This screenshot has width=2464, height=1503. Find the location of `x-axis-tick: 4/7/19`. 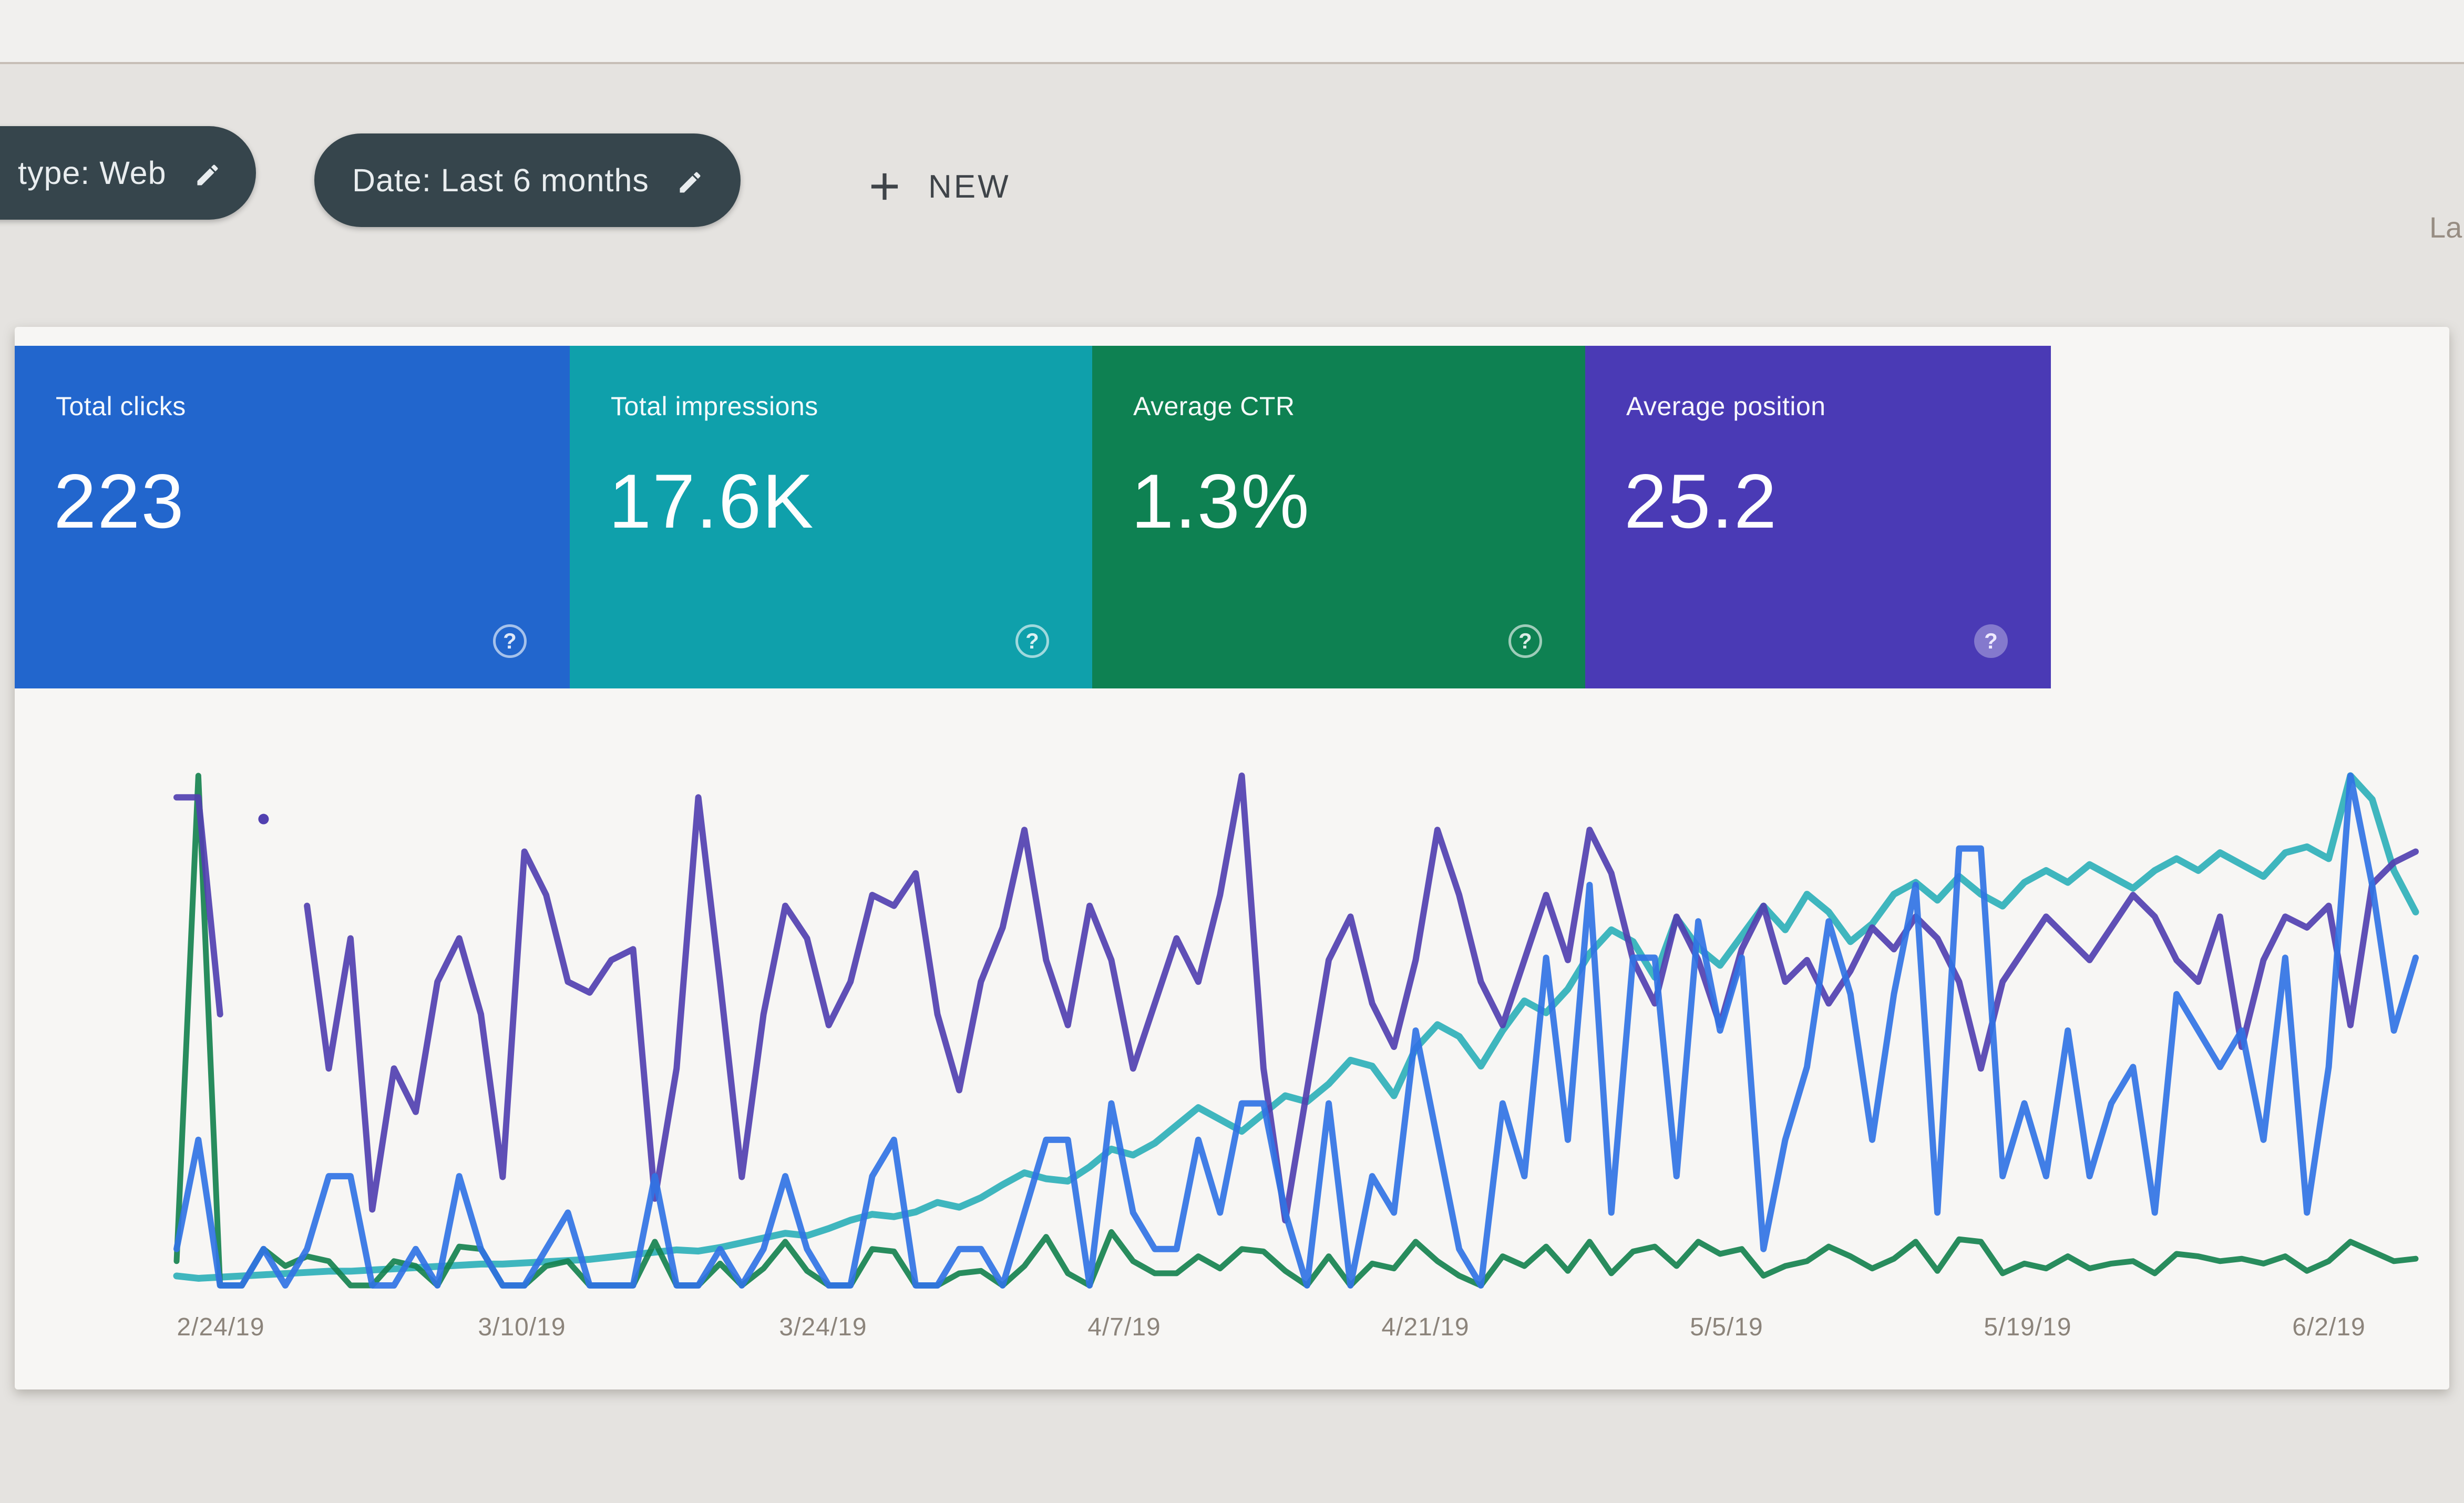

x-axis-tick: 4/7/19 is located at coordinates (1124, 1327).